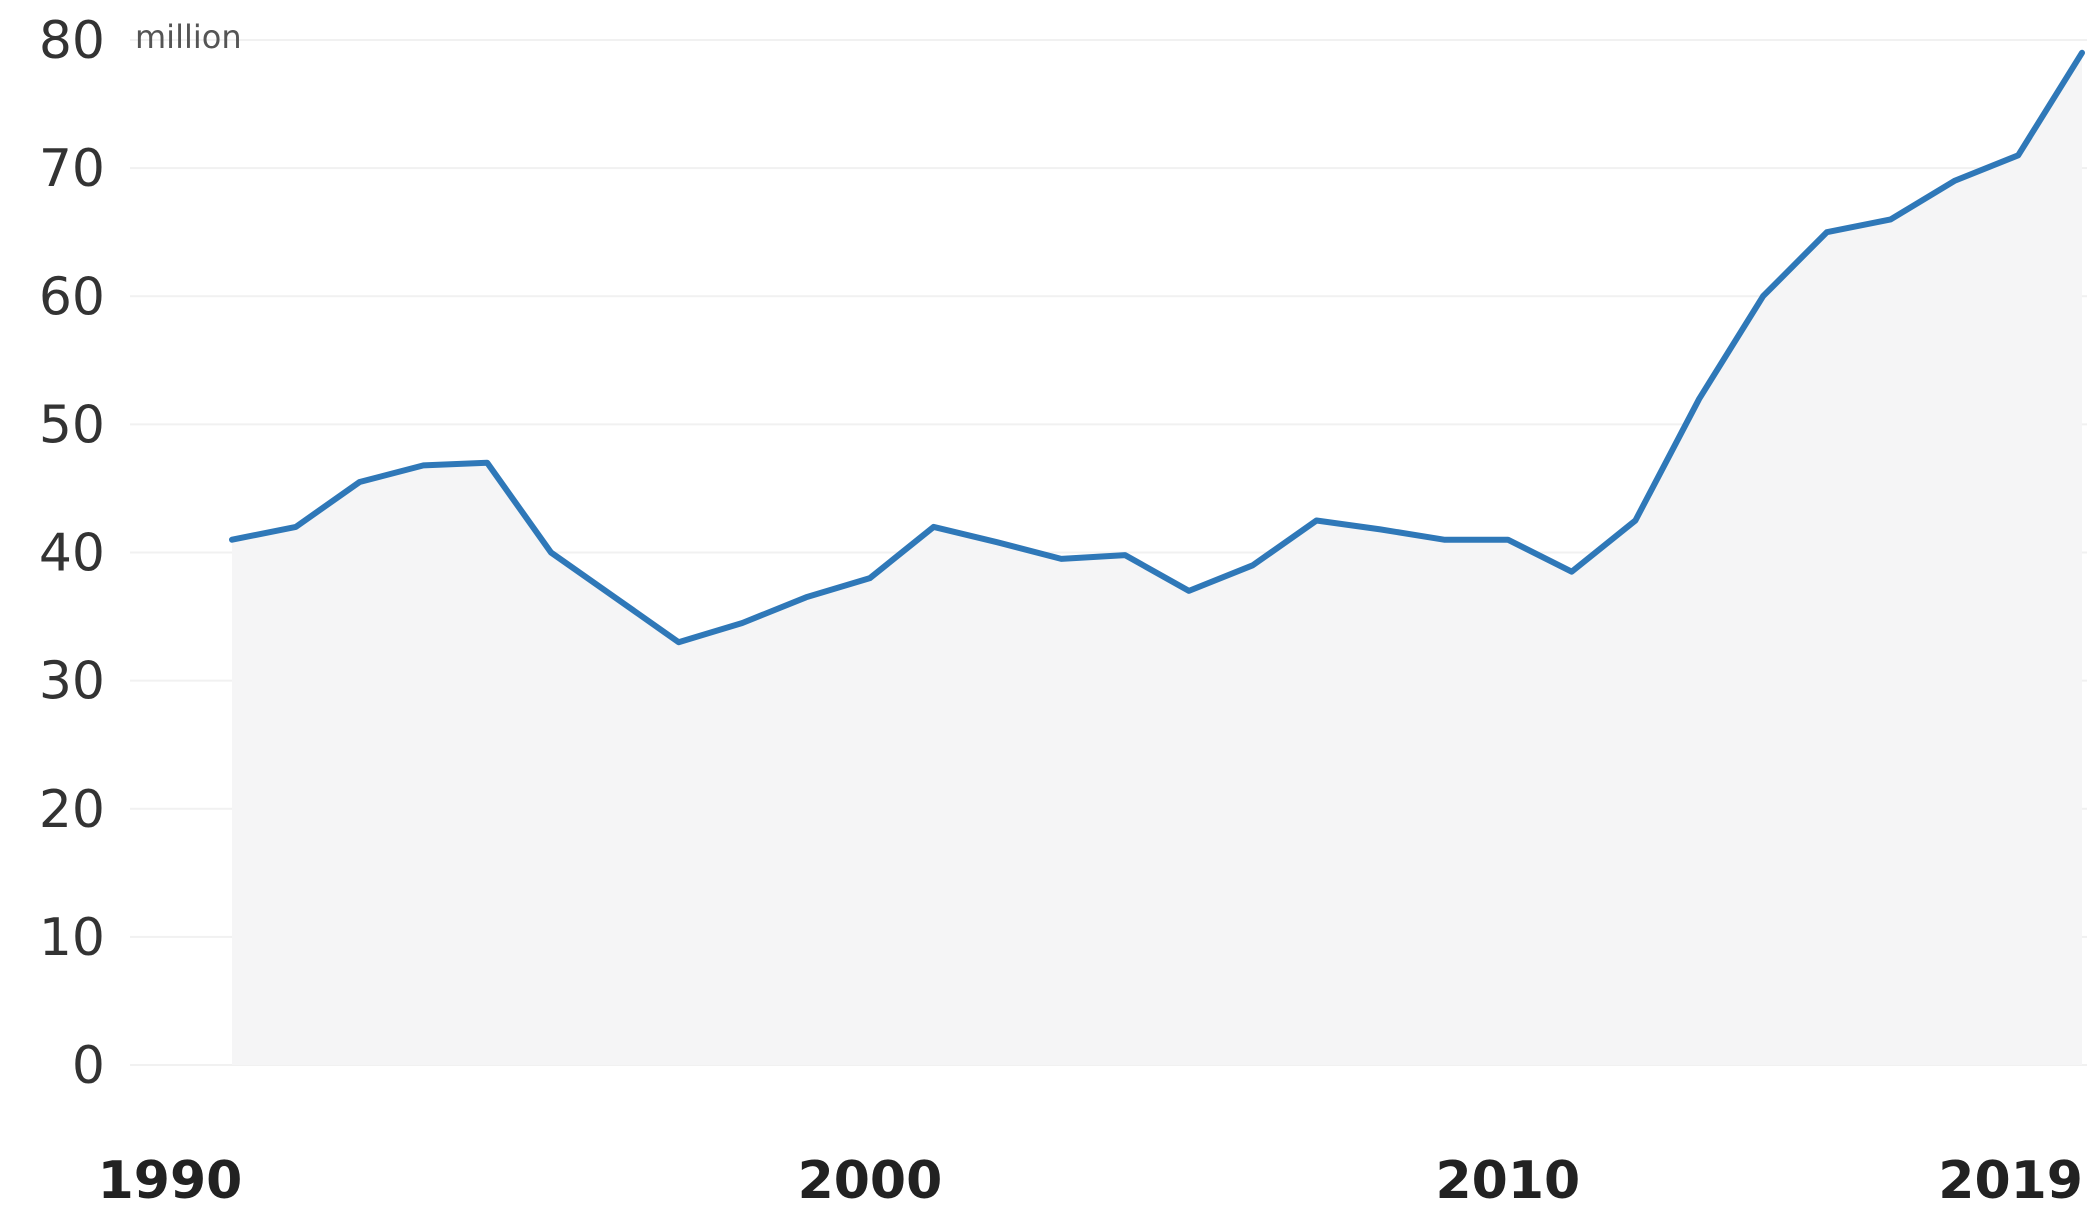  Describe the element at coordinates (487, 463) in the screenshot. I see `data-point-1994` at that location.